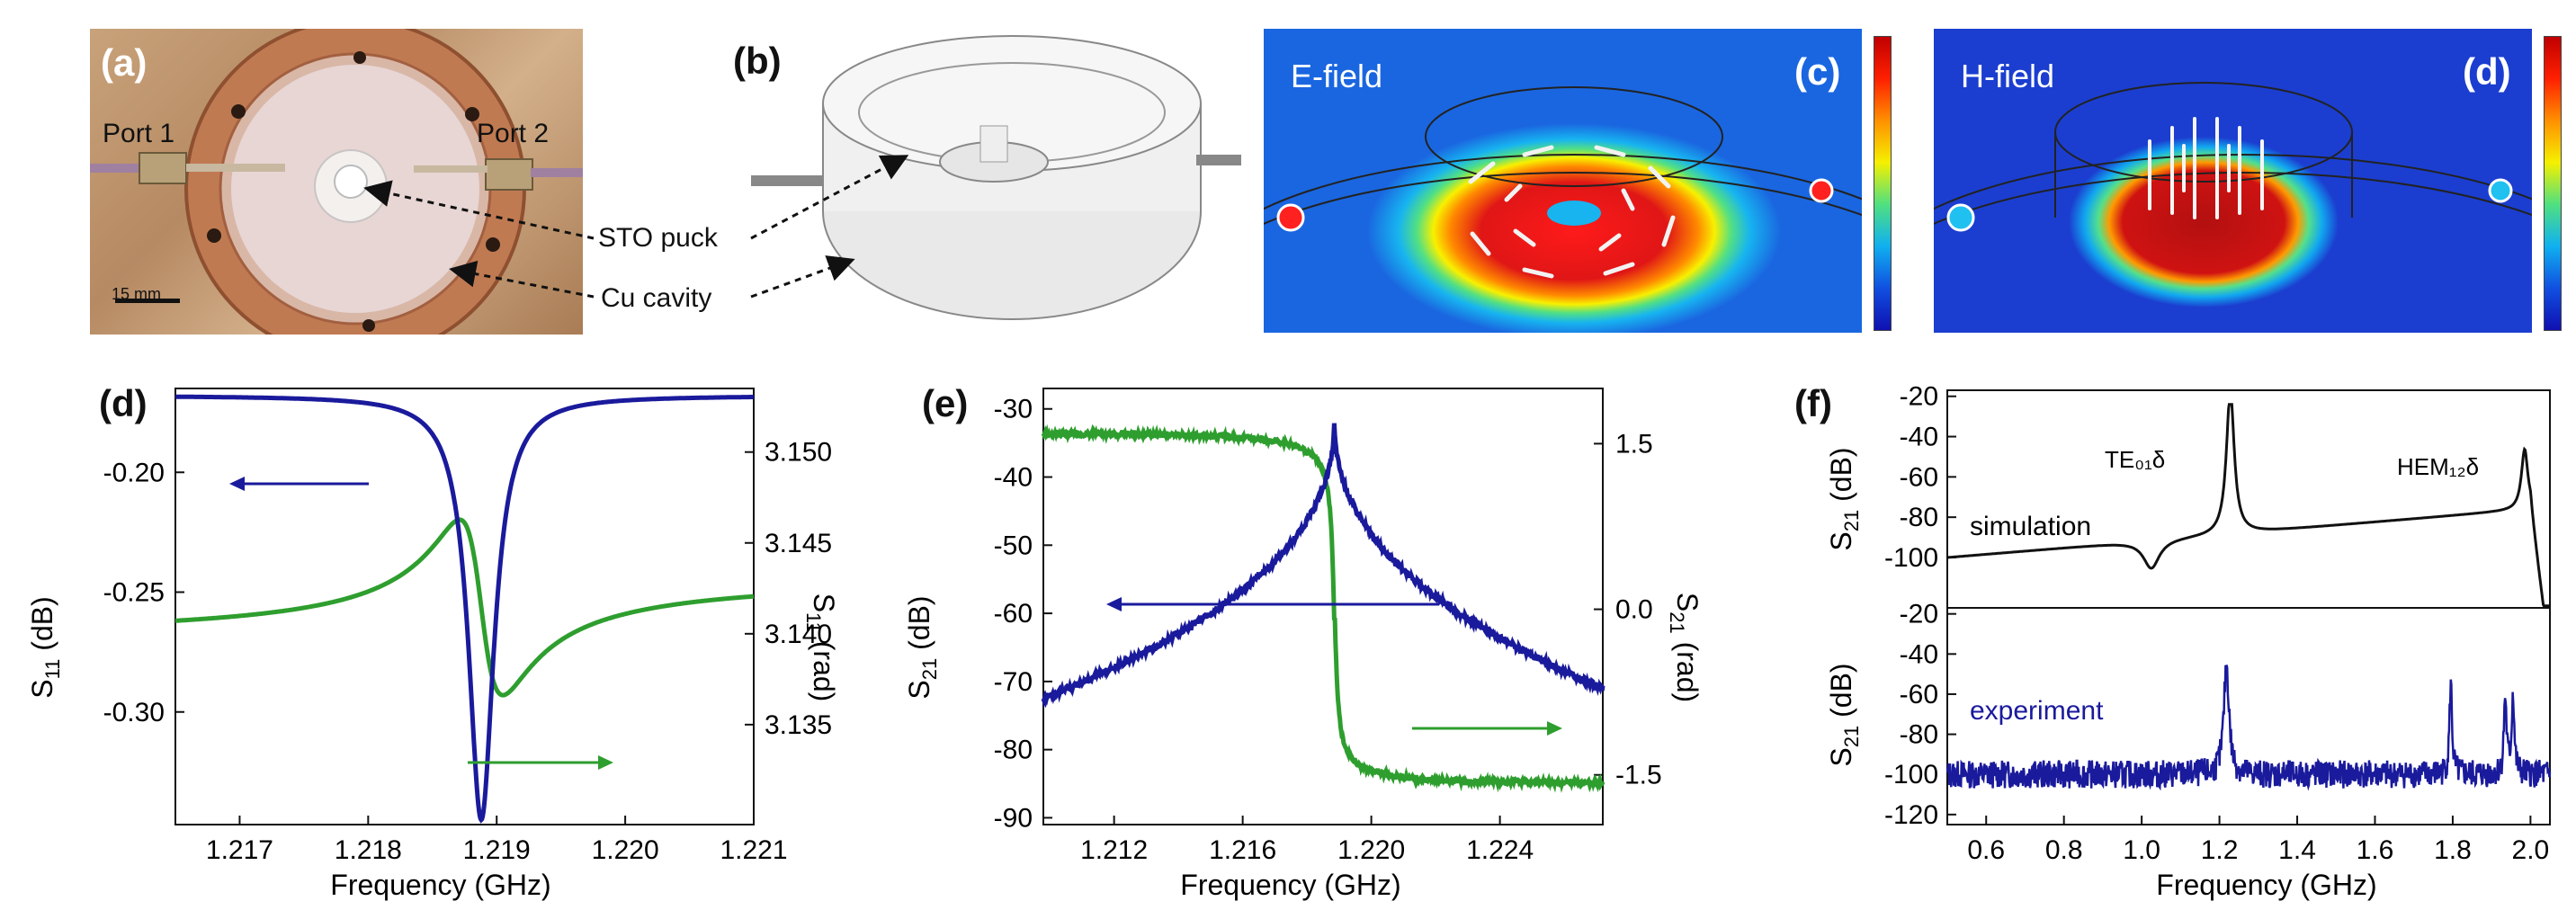 Image resolution: width=2576 pixels, height=919 pixels. I want to click on sto-puck-label: STO puck, so click(658, 238).